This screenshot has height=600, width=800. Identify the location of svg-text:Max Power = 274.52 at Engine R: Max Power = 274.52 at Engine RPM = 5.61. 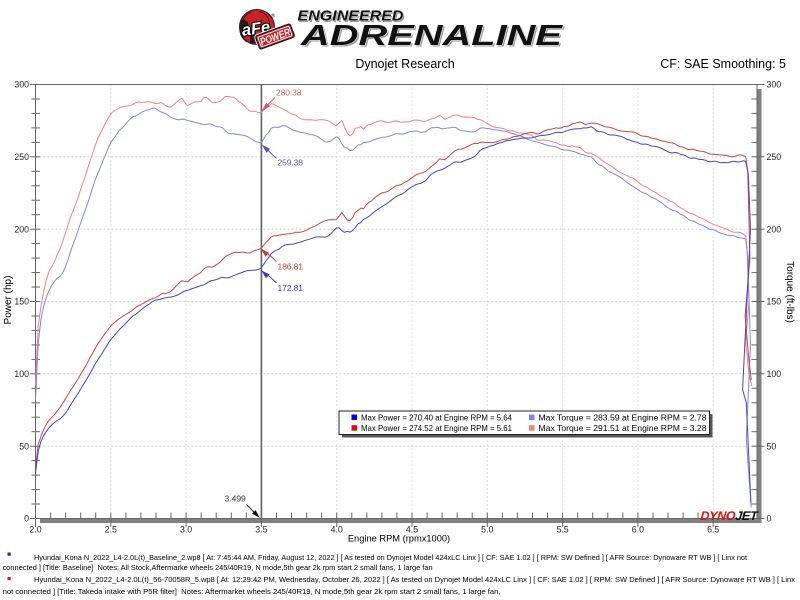
(436, 428).